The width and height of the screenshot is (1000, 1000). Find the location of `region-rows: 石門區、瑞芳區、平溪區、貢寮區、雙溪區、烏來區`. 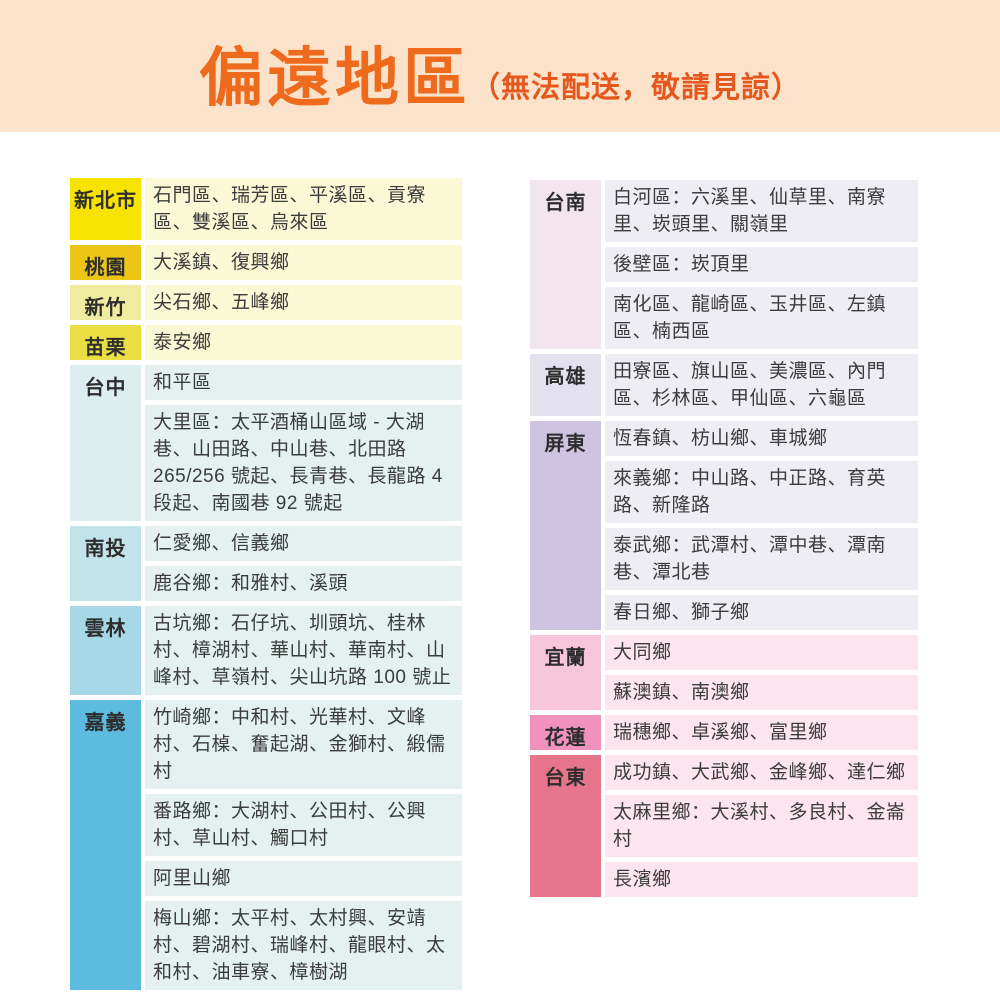

region-rows: 石門區、瑞芳區、平溪區、貢寮區、雙溪區、烏來區 is located at coordinates (303, 209).